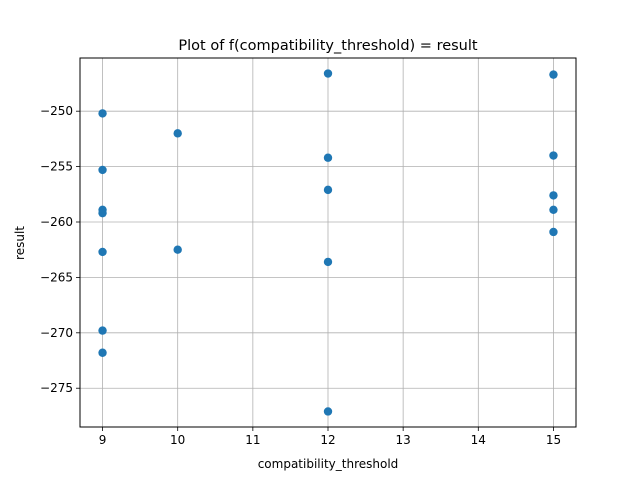 Image resolution: width=640 pixels, height=480 pixels. What do you see at coordinates (20, 243) in the screenshot?
I see `y-axis-label: result` at bounding box center [20, 243].